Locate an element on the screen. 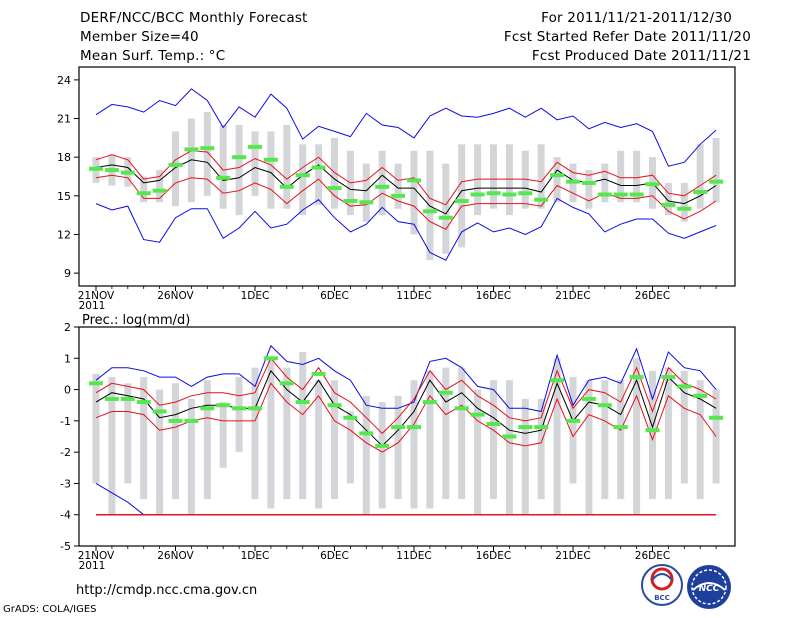 This screenshot has height=618, width=800. prec-inner-high-line is located at coordinates (406, 396).